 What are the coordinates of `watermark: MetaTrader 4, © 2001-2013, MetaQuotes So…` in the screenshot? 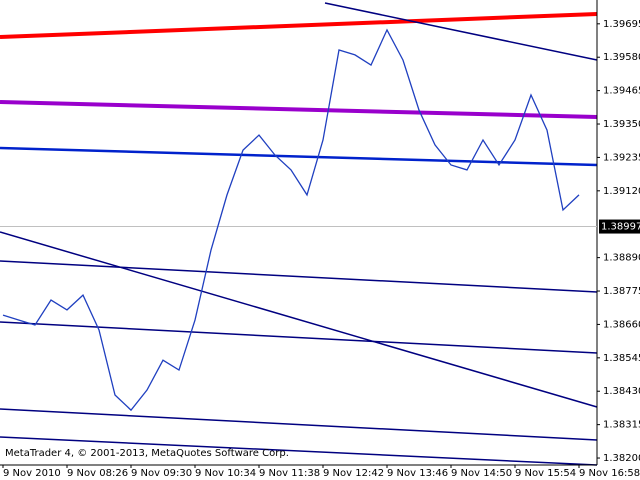 It's located at (147, 453).